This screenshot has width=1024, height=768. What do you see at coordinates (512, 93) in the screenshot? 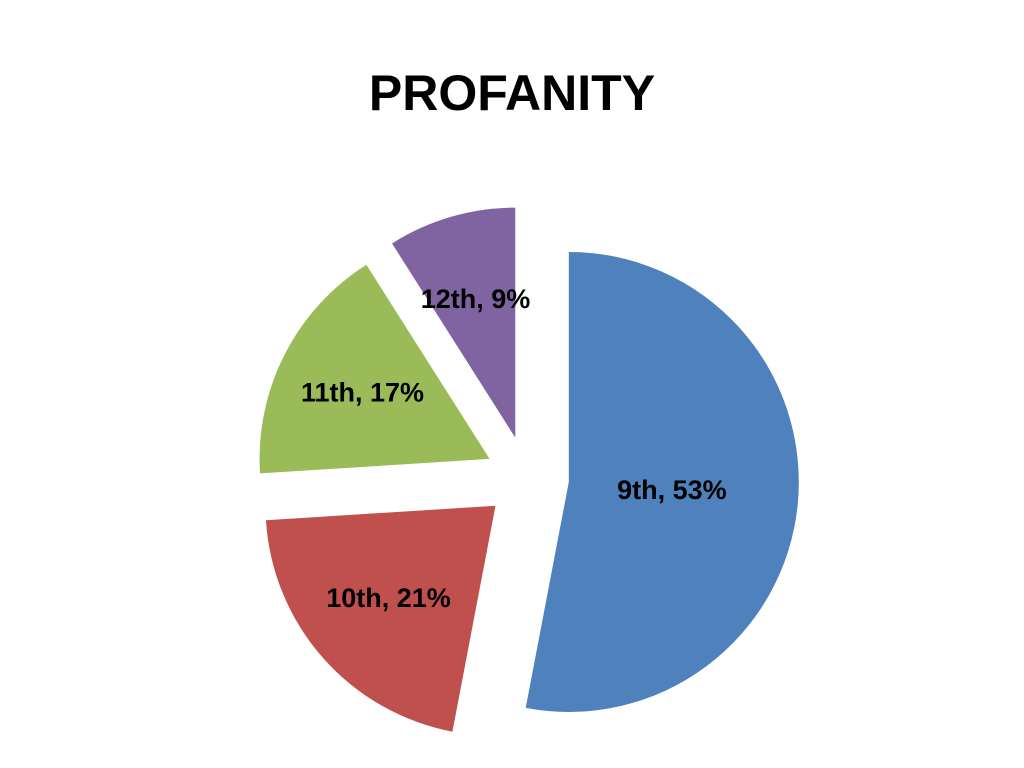
I see `chart-title: PROFANITY` at bounding box center [512, 93].